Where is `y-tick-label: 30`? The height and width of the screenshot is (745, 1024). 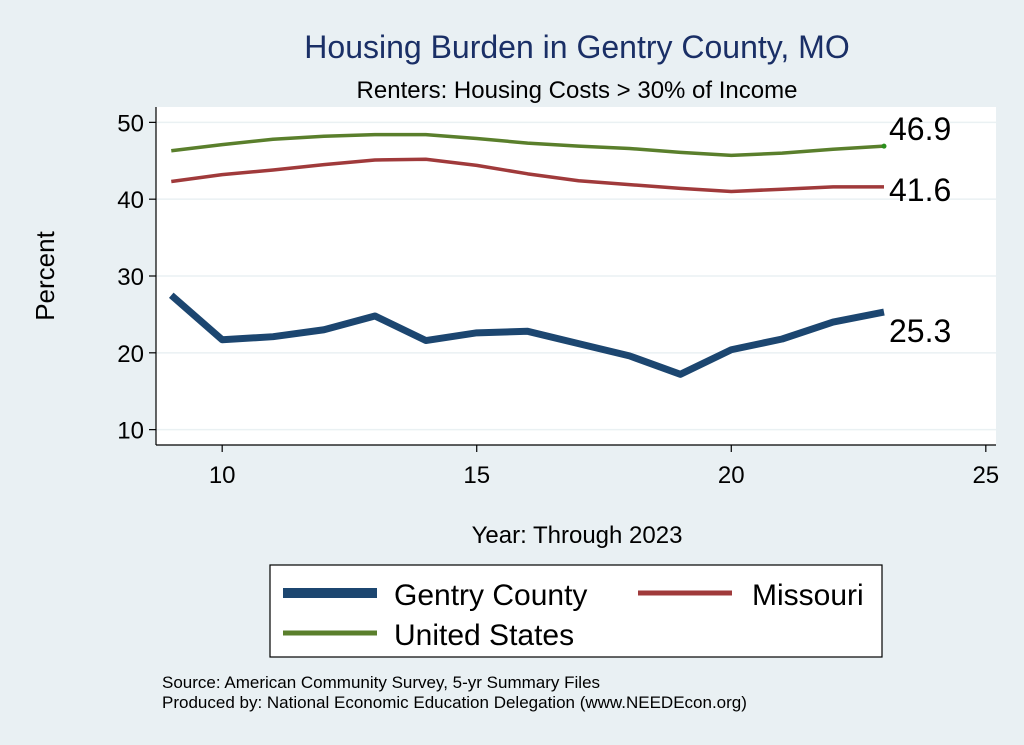
y-tick-label: 30 is located at coordinates (130, 277).